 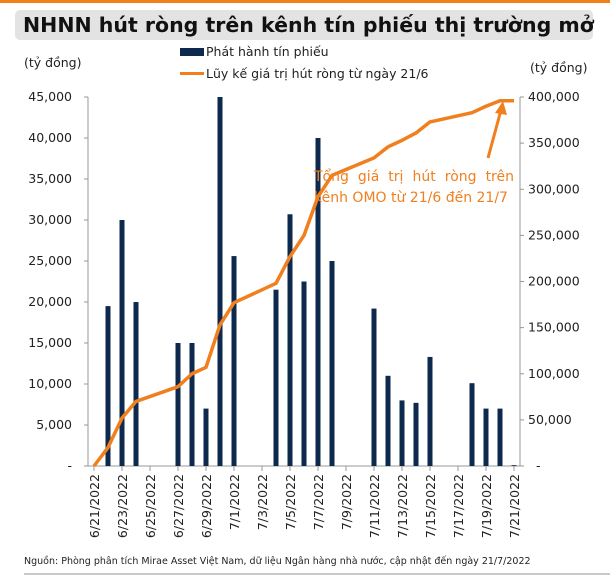 What do you see at coordinates (50, 383) in the screenshot?
I see `left-axis-tick-label: 10,000` at bounding box center [50, 383].